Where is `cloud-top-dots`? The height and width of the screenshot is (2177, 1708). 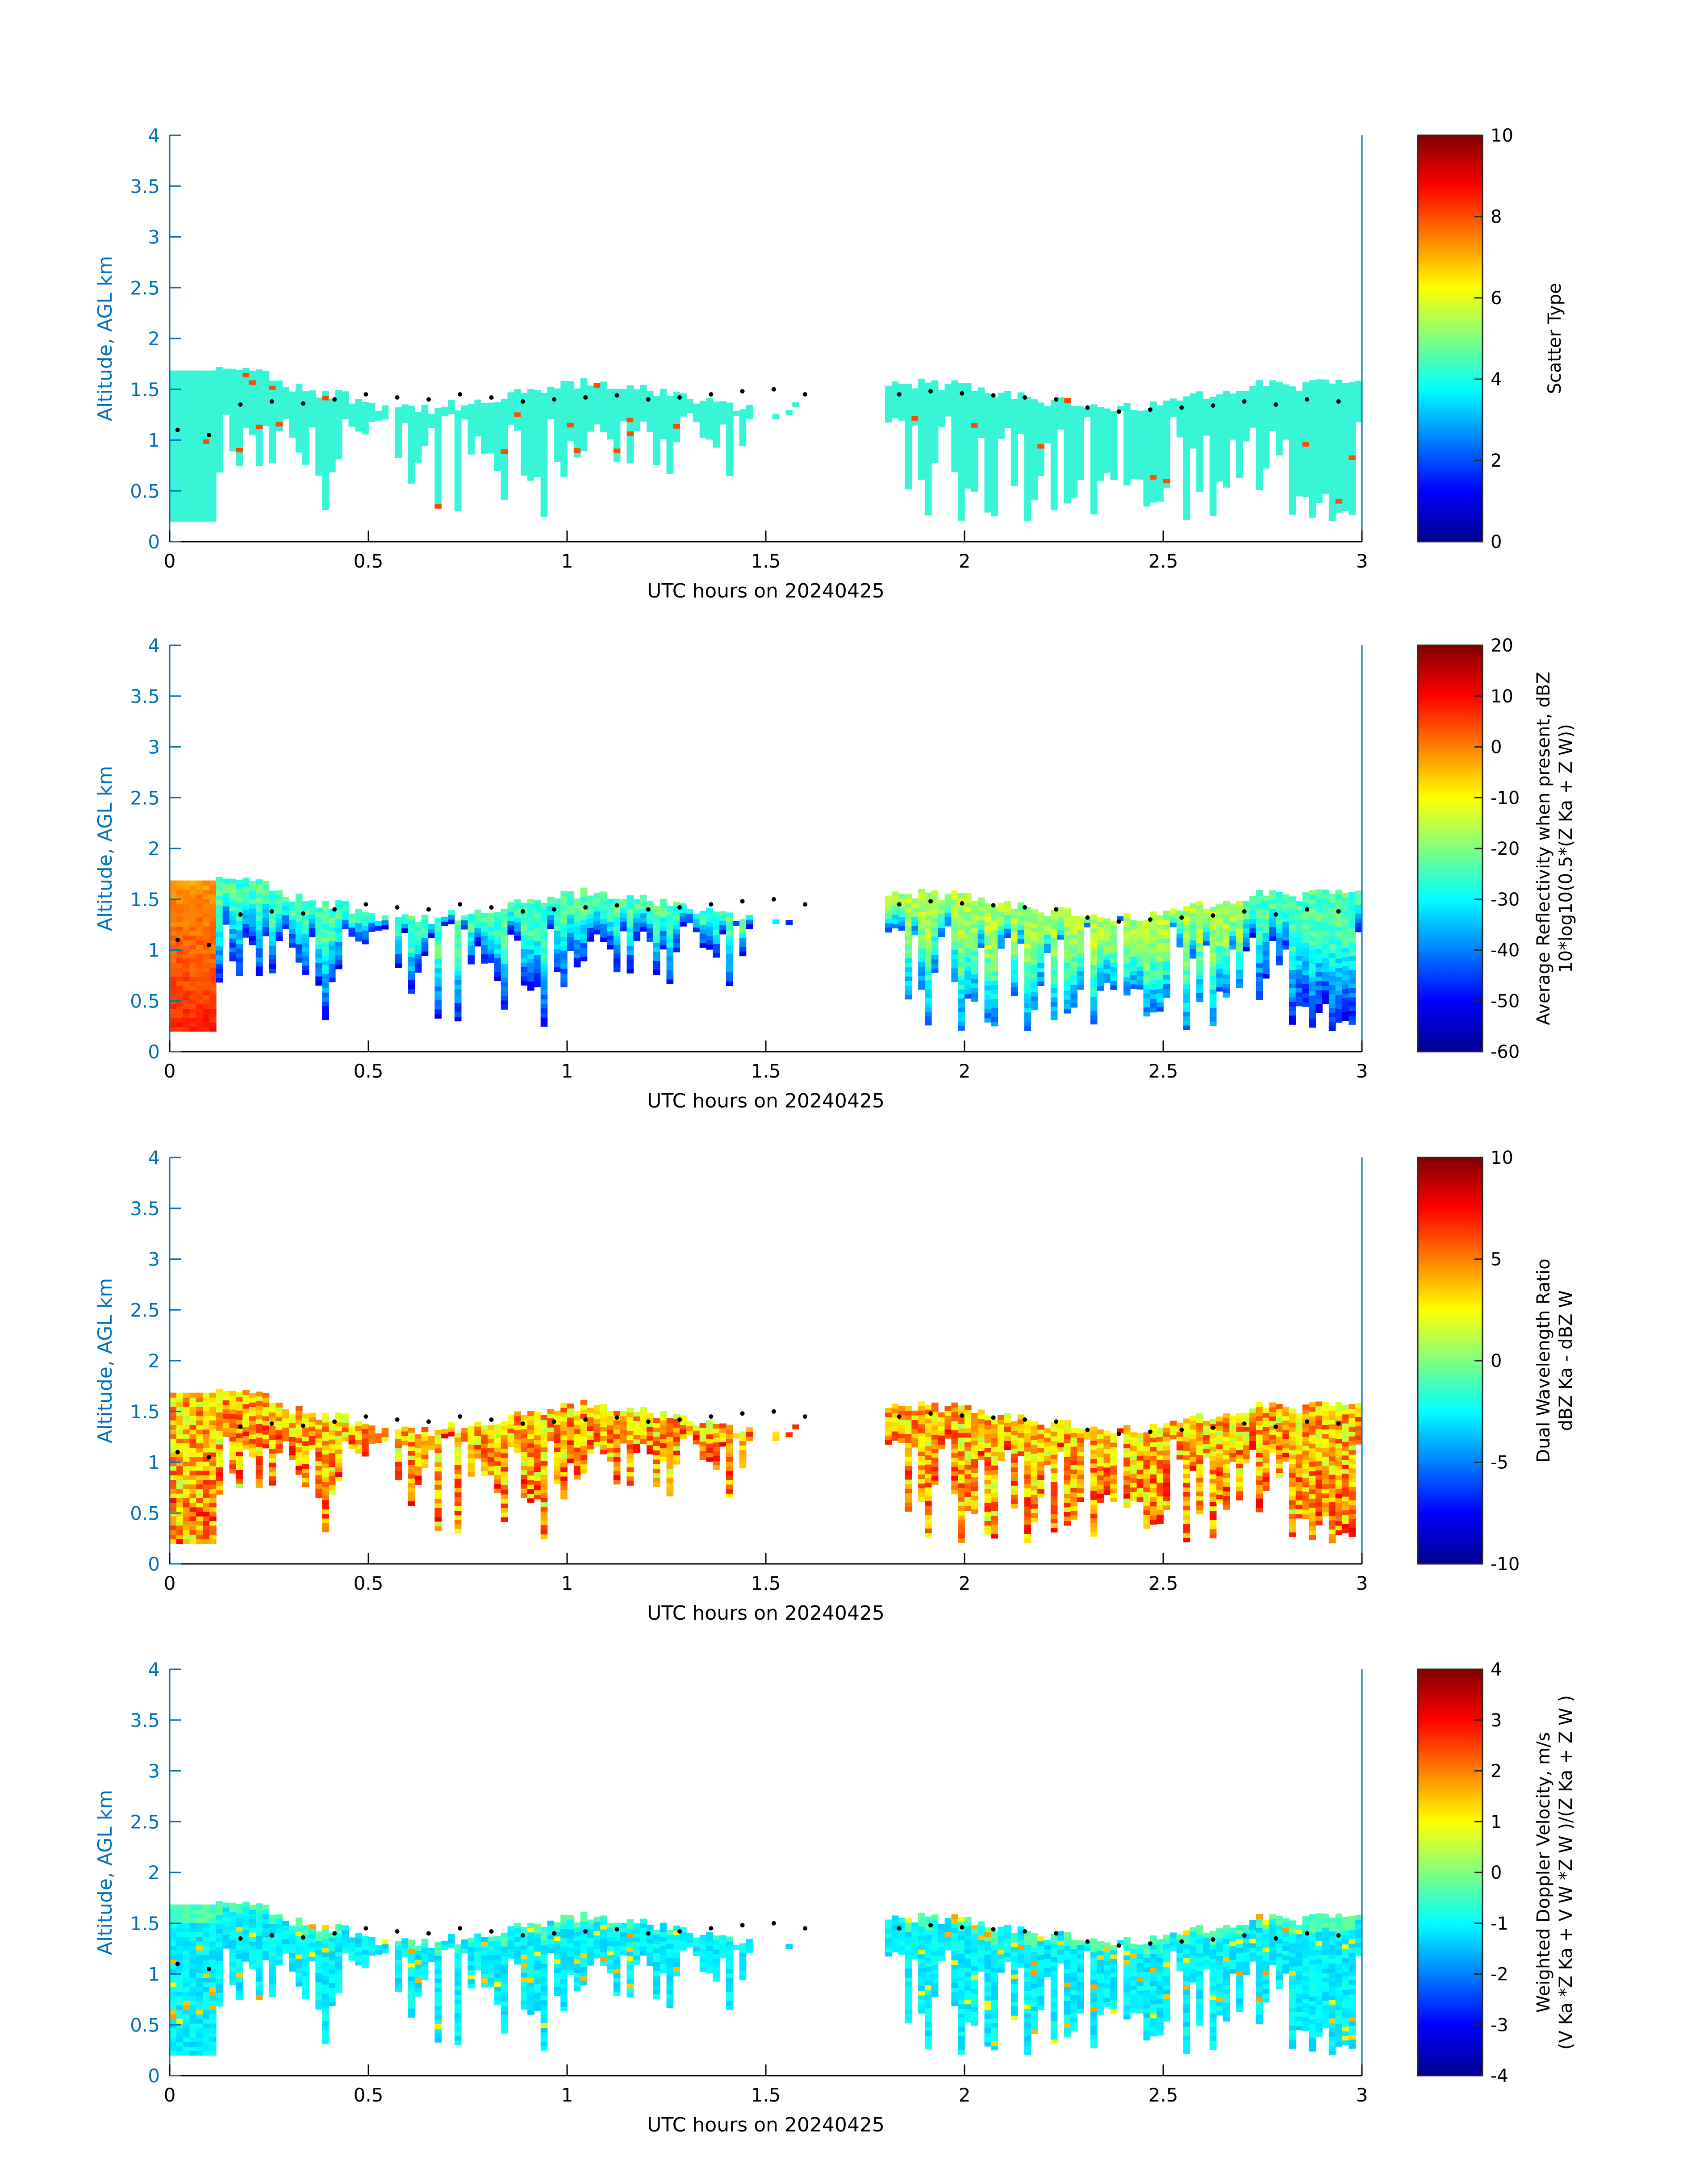 cloud-top-dots is located at coordinates (758, 922).